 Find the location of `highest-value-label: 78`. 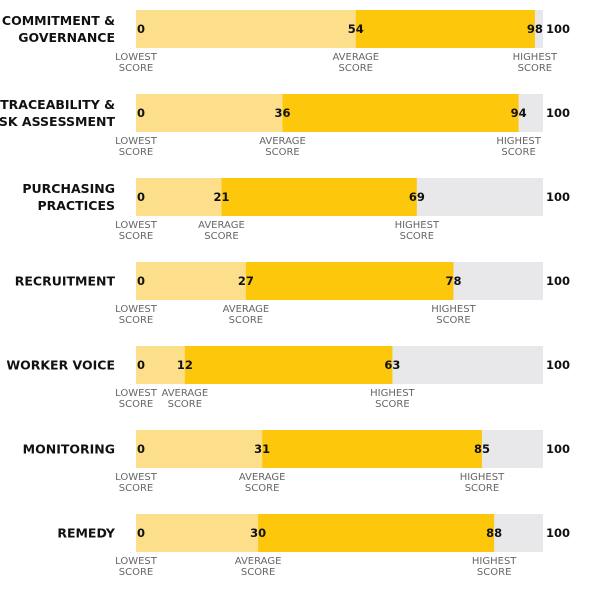

highest-value-label: 78 is located at coordinates (453, 281).